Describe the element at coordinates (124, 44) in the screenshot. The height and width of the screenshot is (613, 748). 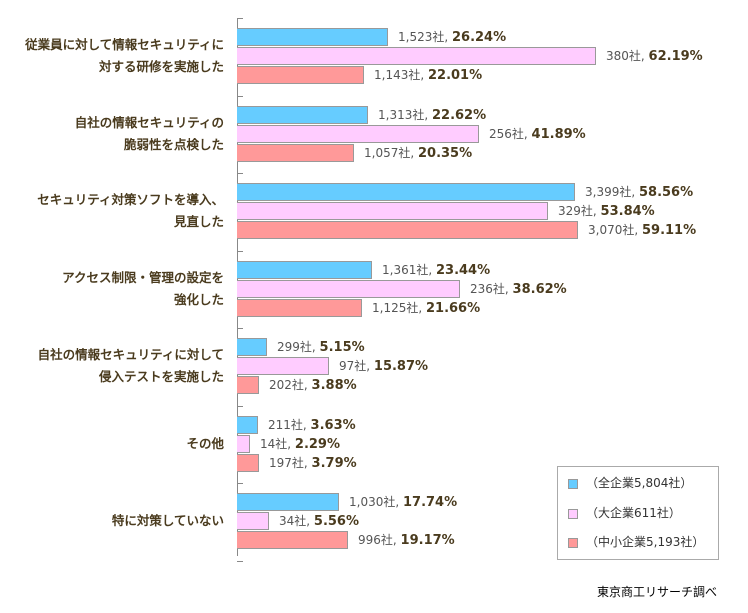
I see `category-label-line: 従業員に対して情報セキュリティに` at that location.